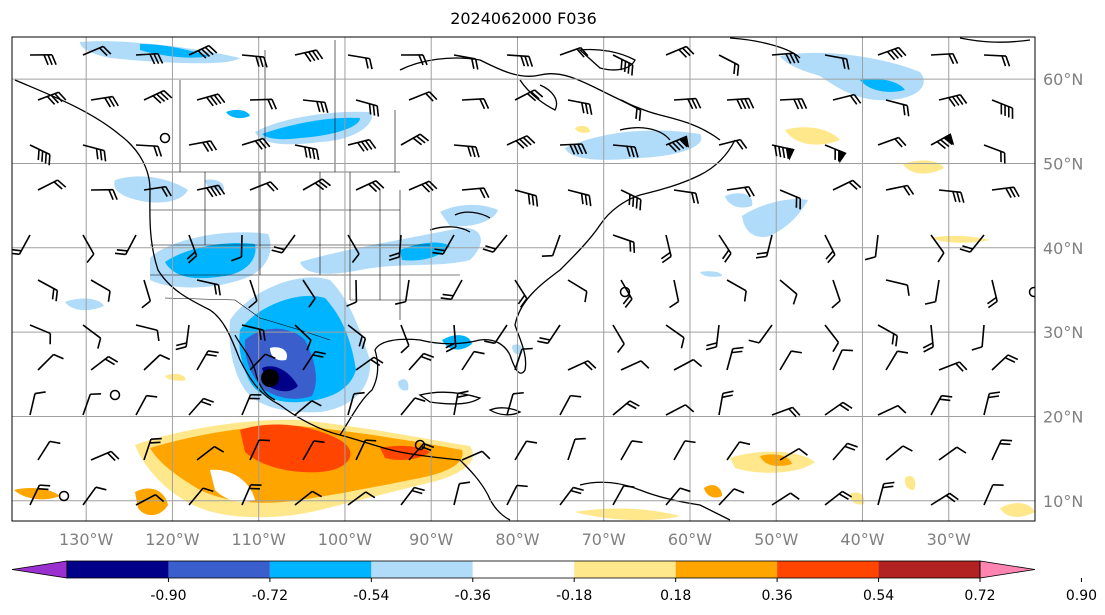 The width and height of the screenshot is (1105, 615). What do you see at coordinates (473, 596) in the screenshot?
I see `colorbar-tick-label: -0.36` at bounding box center [473, 596].